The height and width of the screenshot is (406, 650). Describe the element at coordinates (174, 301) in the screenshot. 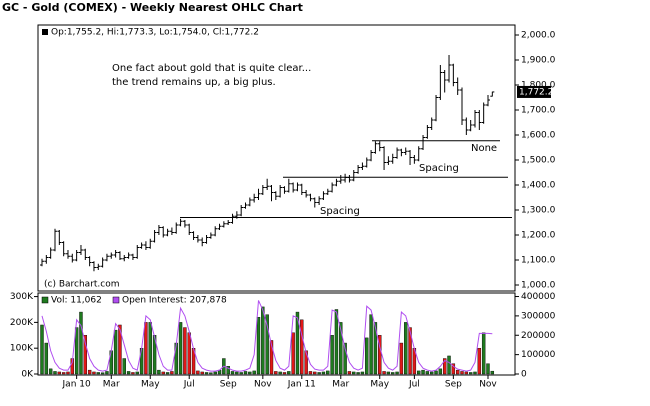

I see `legend-label: Open Interest: 207,878` at that location.